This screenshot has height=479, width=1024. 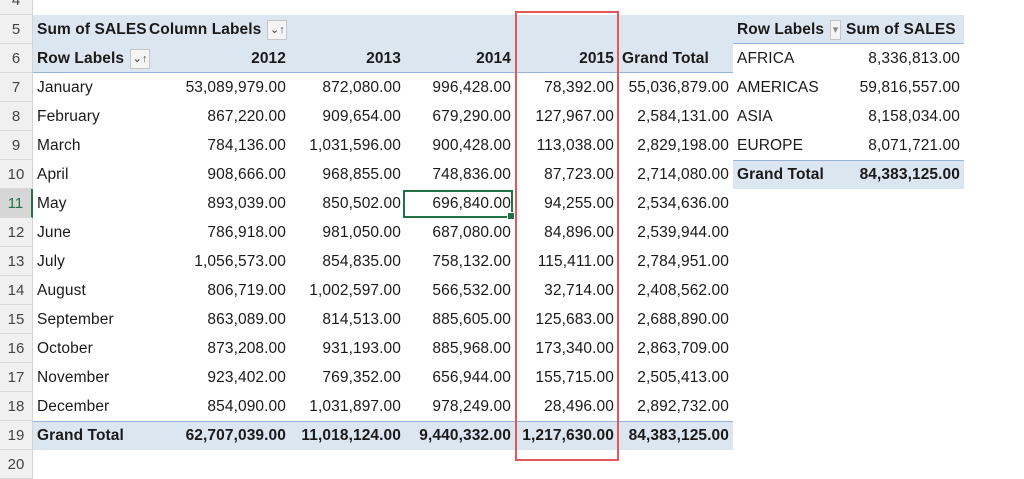 I want to click on value-cell: 806,719.00, so click(x=246, y=290).